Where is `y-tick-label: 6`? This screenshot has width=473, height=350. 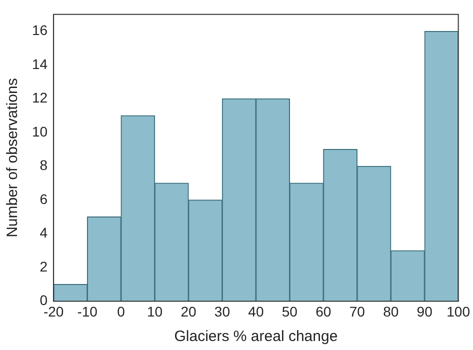
y-tick-label: 6 is located at coordinates (44, 198).